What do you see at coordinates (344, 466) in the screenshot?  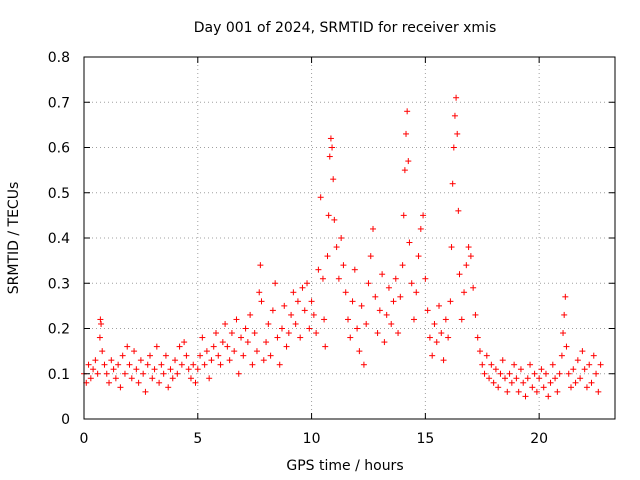 I see `x-axis-label: GPS time / hours` at bounding box center [344, 466].